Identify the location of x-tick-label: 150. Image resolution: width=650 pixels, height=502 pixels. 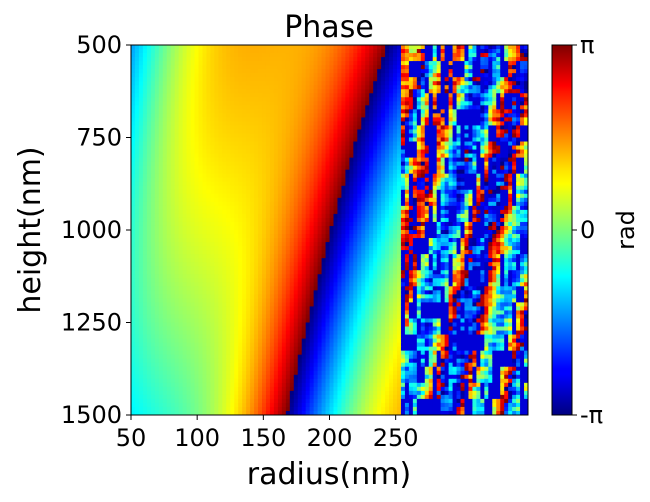
(263, 438).